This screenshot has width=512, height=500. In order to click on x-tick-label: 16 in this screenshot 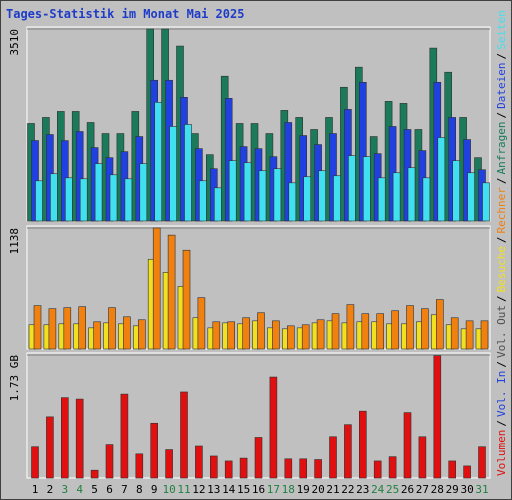, I will do `click(258, 489)`.